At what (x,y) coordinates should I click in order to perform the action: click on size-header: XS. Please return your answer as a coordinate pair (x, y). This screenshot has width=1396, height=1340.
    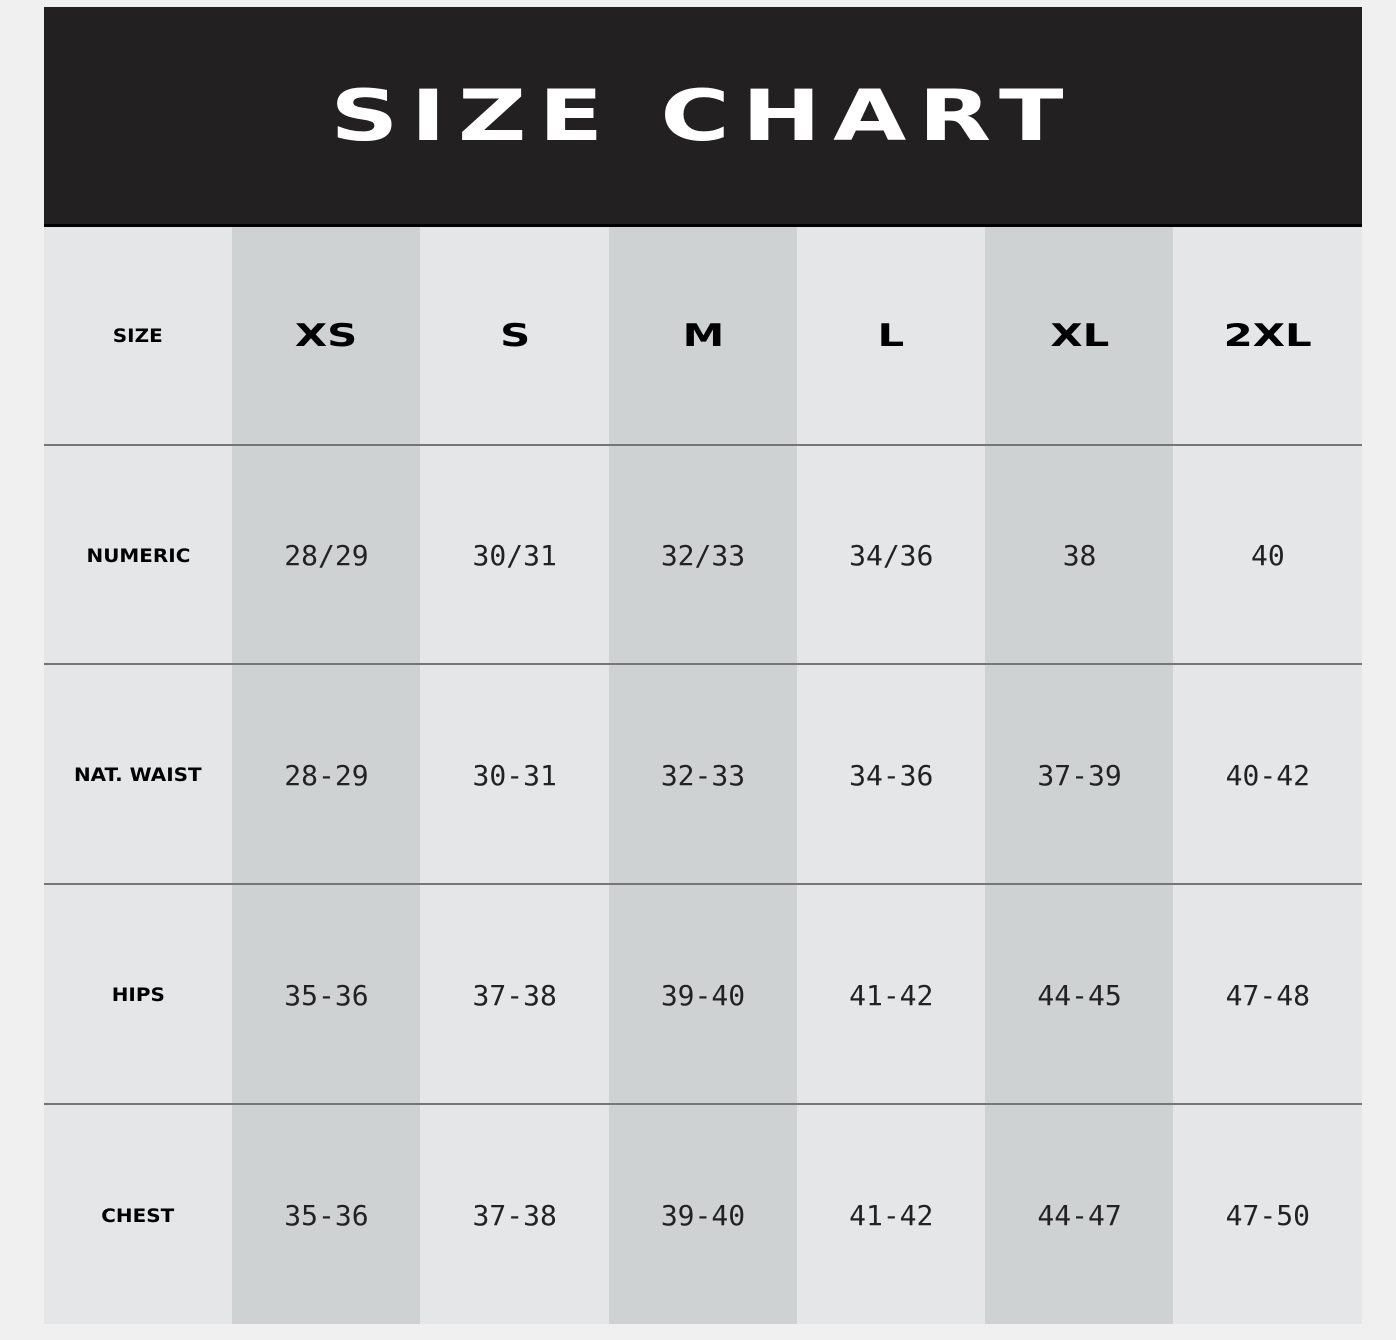
    Looking at the image, I should click on (326, 336).